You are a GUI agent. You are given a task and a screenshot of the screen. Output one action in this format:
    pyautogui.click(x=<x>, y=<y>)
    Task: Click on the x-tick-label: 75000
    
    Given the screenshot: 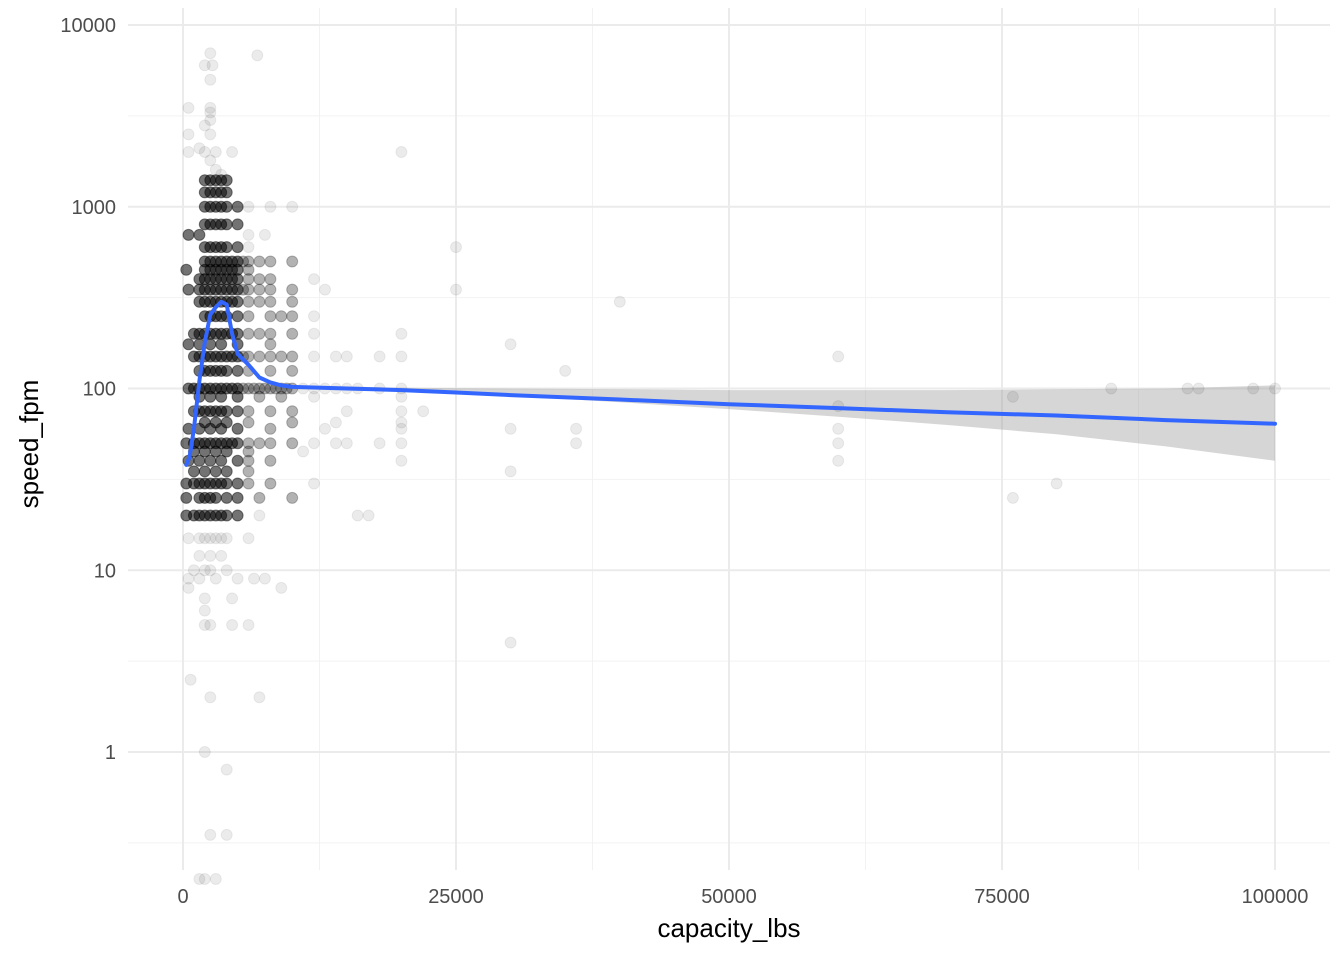 What is the action you would take?
    pyautogui.click(x=1002, y=897)
    